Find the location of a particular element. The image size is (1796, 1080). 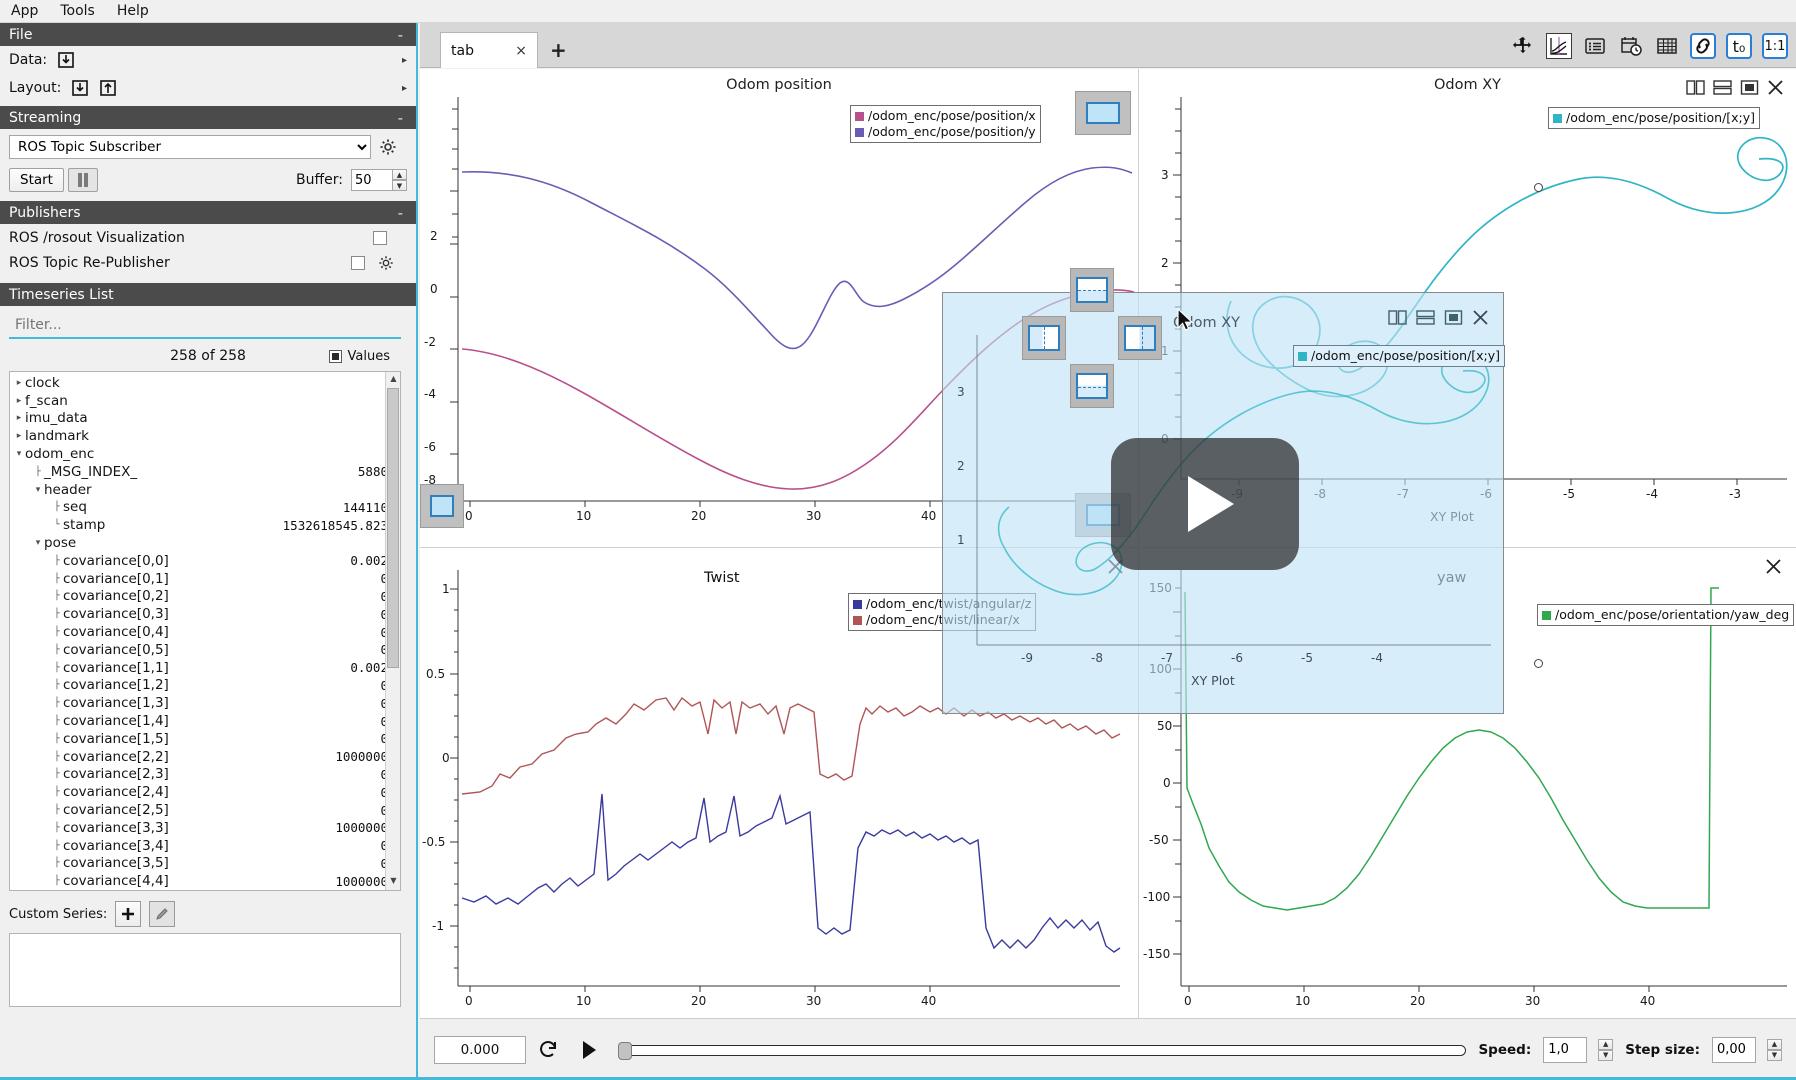

pause-icon is located at coordinates (82, 180).